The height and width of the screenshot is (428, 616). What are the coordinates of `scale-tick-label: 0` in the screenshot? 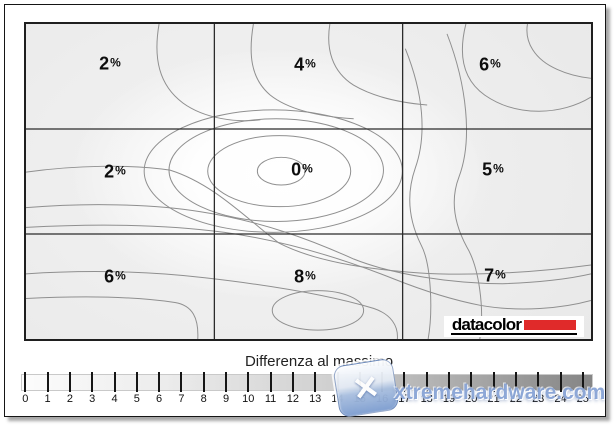 It's located at (25, 399).